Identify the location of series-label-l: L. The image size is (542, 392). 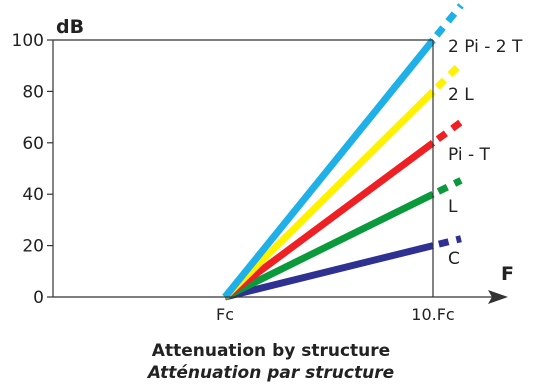
(453, 207).